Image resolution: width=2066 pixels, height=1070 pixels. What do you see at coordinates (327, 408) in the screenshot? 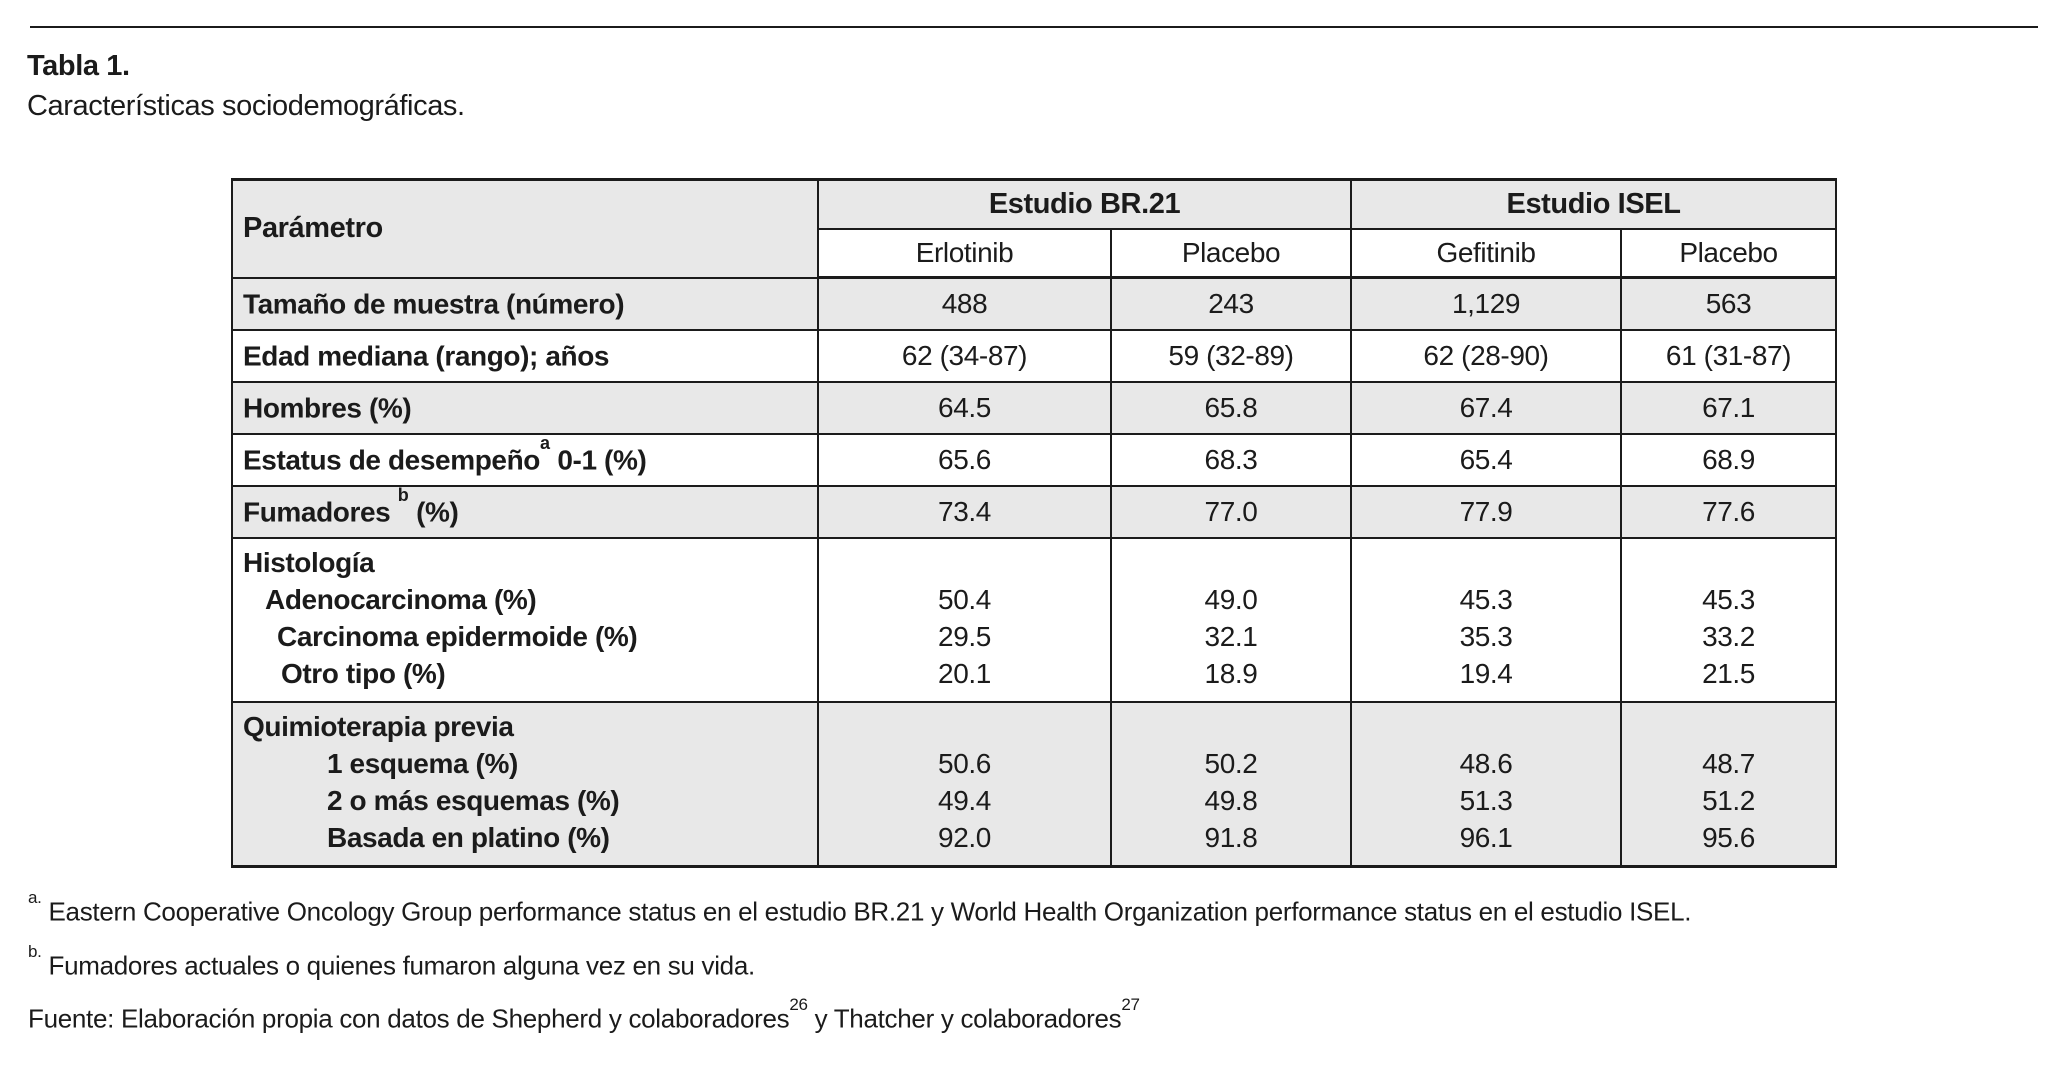
I see `row-label-text: Hombres (%)` at bounding box center [327, 408].